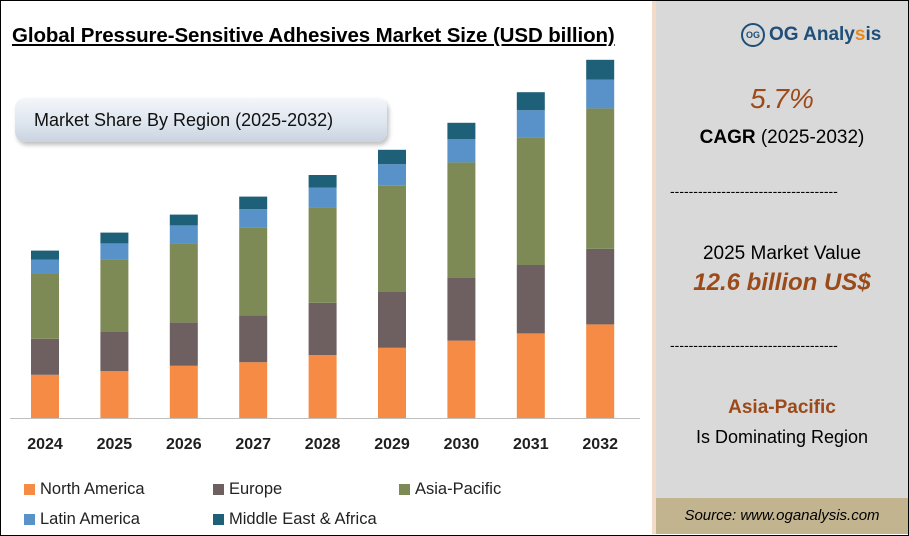  What do you see at coordinates (600, 286) in the screenshot?
I see `bar-2032-europe` at bounding box center [600, 286].